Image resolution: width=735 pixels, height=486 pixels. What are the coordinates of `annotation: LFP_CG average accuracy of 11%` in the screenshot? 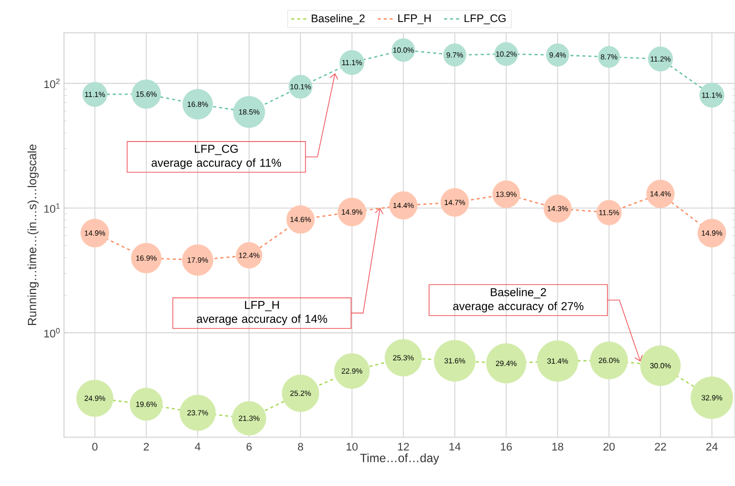 It's located at (217, 157).